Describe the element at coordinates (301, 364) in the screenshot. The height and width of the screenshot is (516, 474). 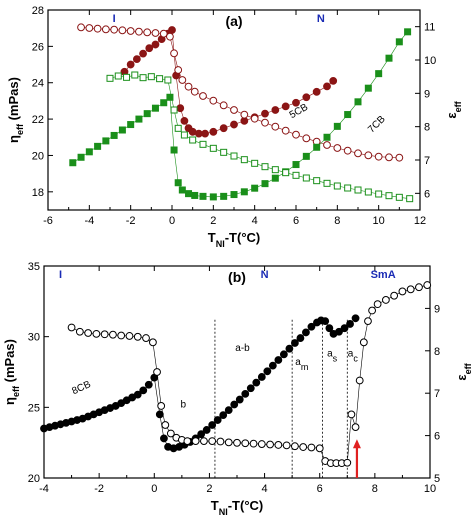
I see `annotation: am` at that location.